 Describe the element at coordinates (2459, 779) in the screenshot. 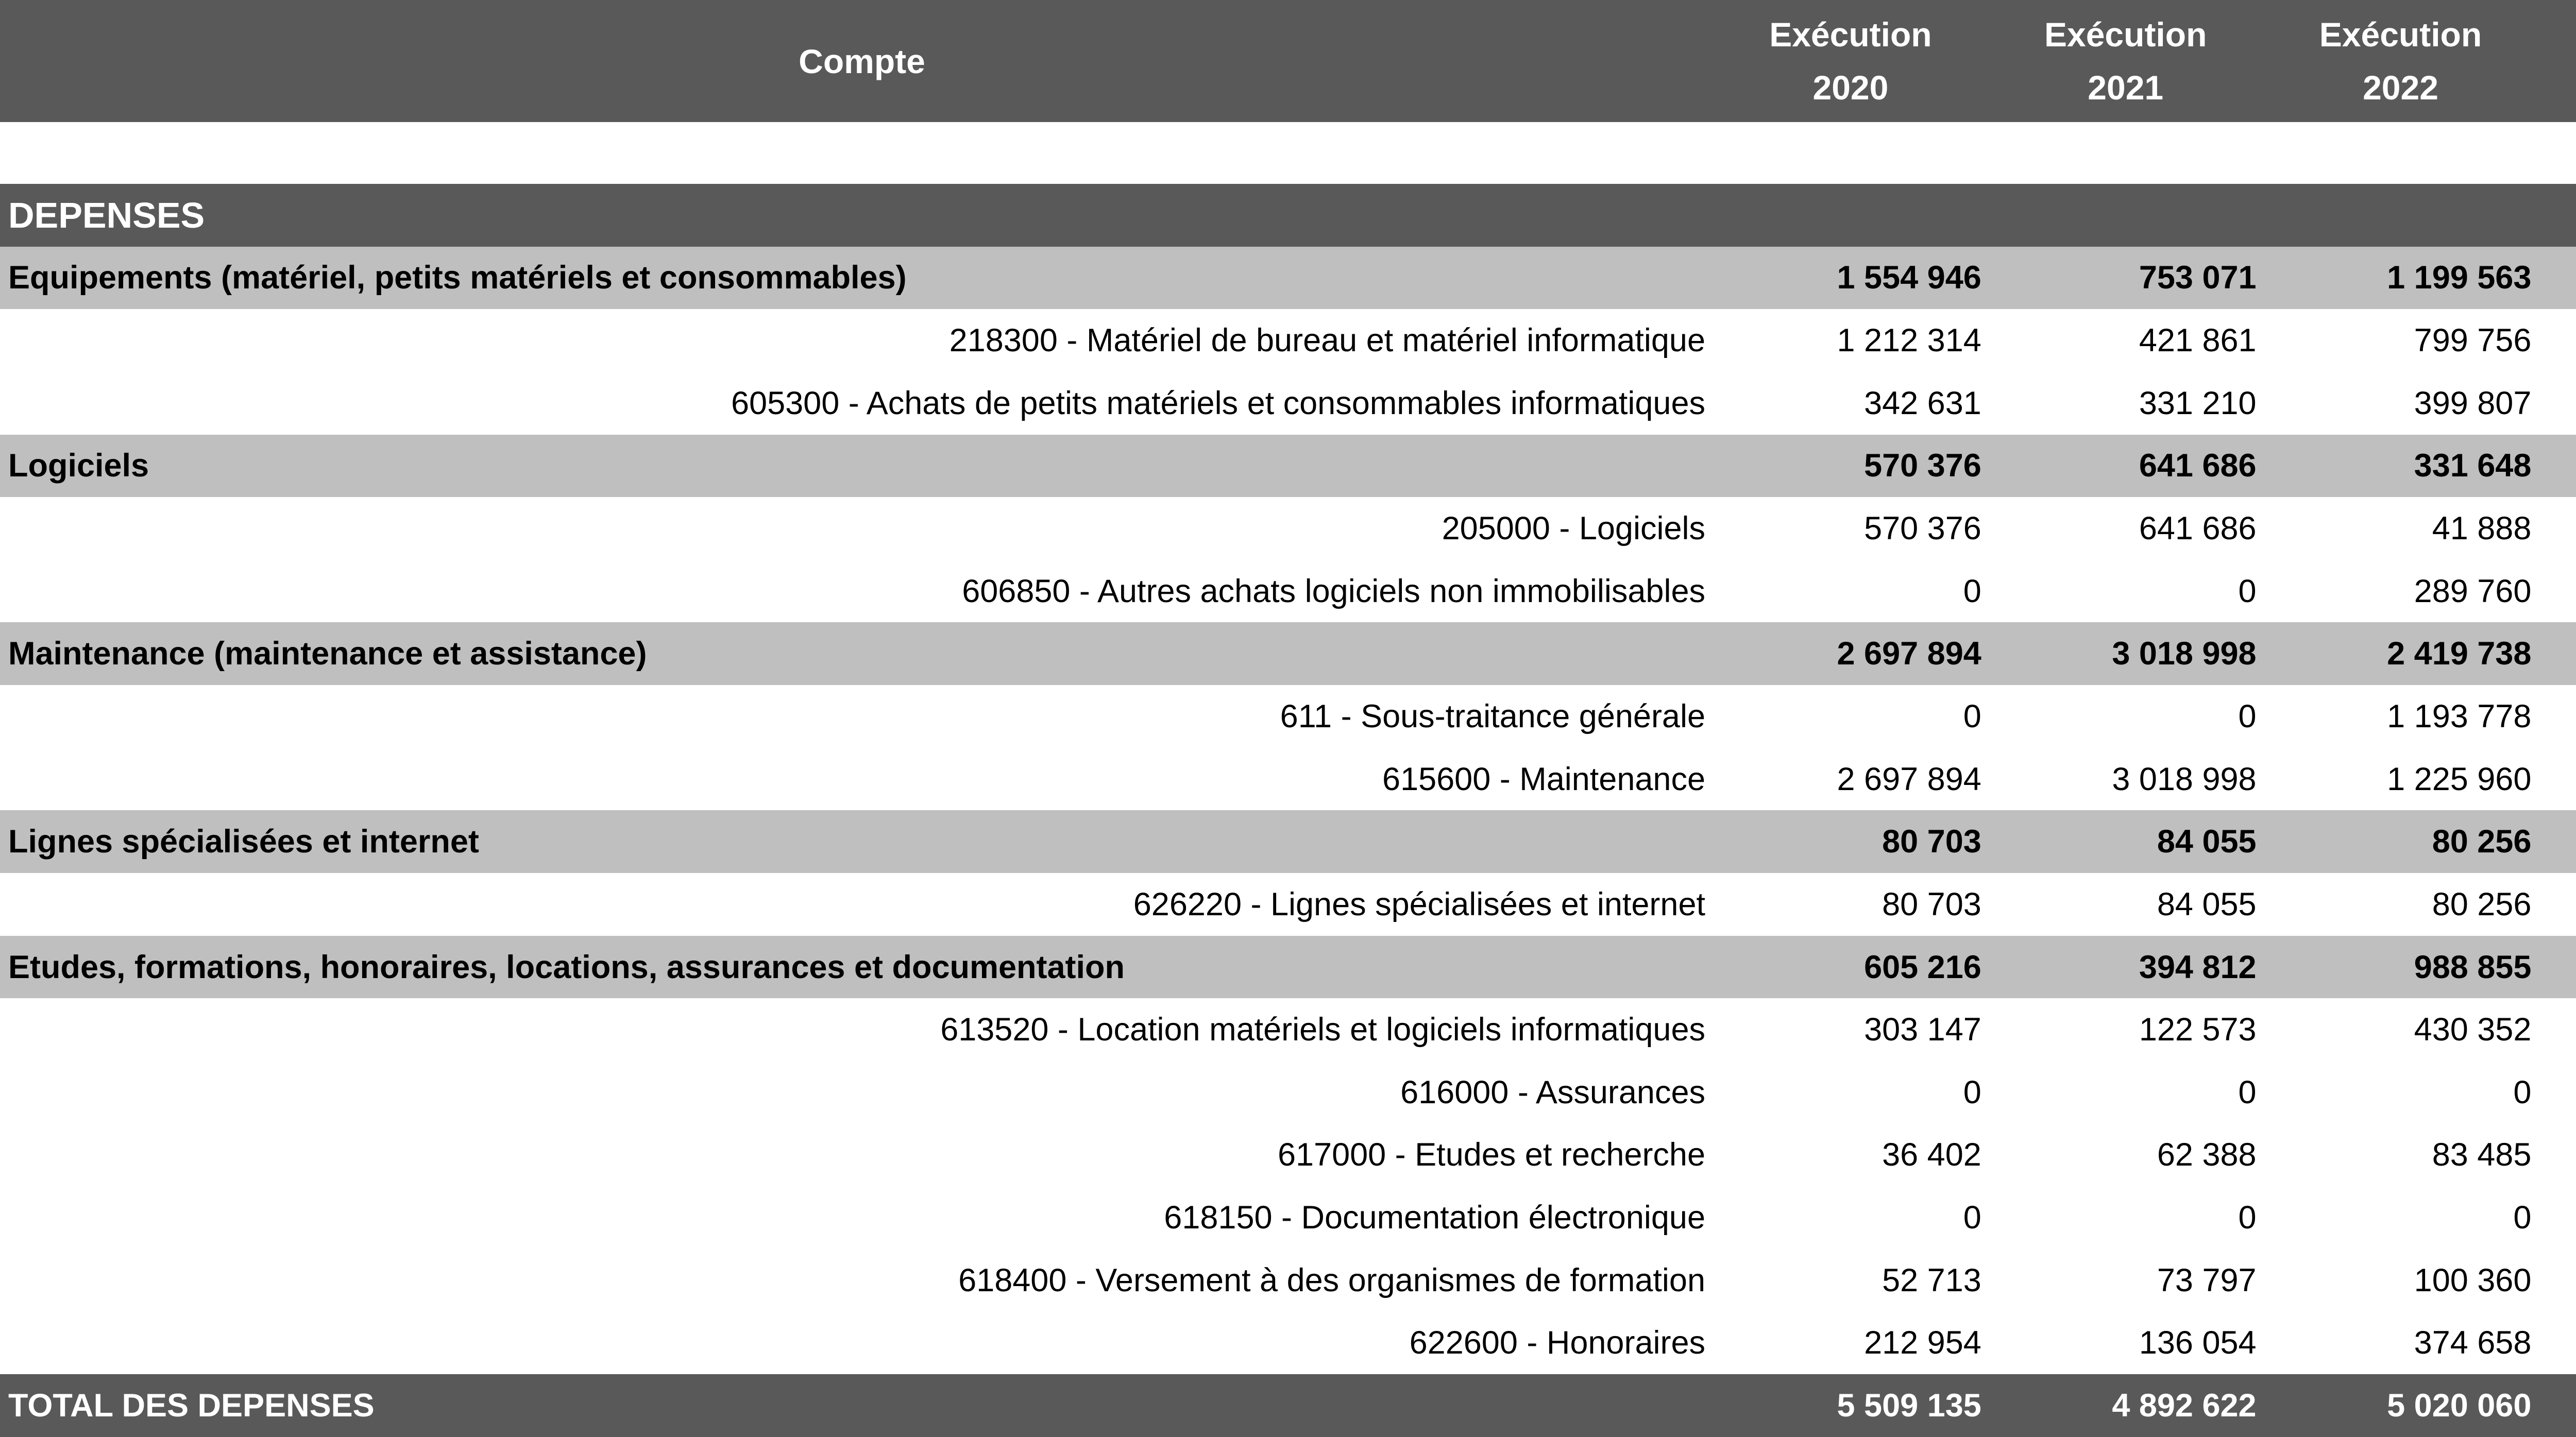

I see `value-cell: 1 225 960` at that location.